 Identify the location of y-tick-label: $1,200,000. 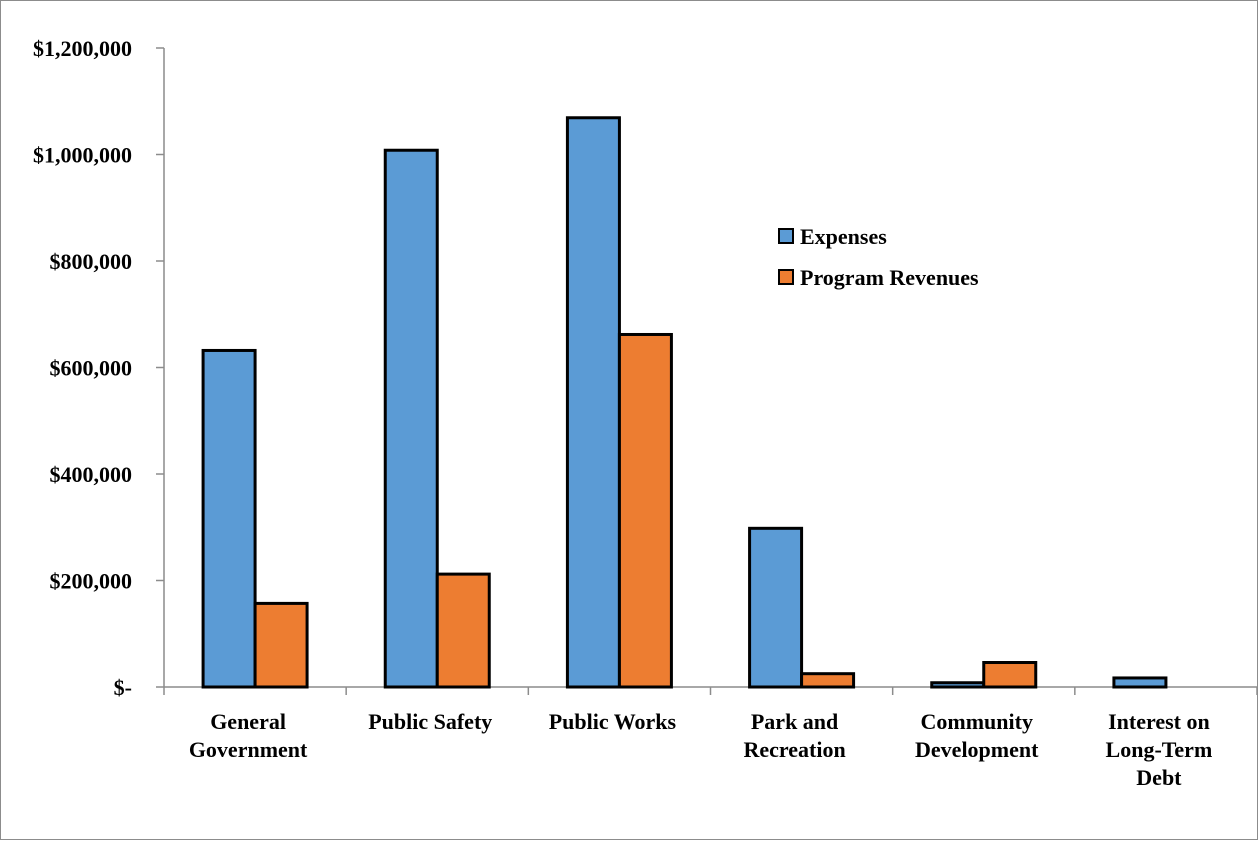
(82, 48).